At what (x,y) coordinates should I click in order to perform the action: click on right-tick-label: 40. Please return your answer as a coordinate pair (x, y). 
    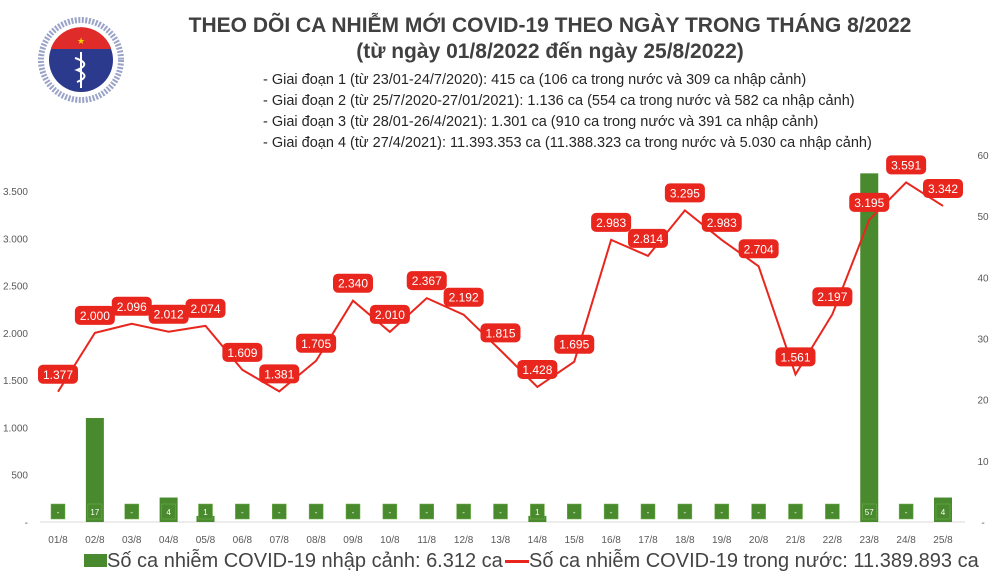
    Looking at the image, I should click on (983, 278).